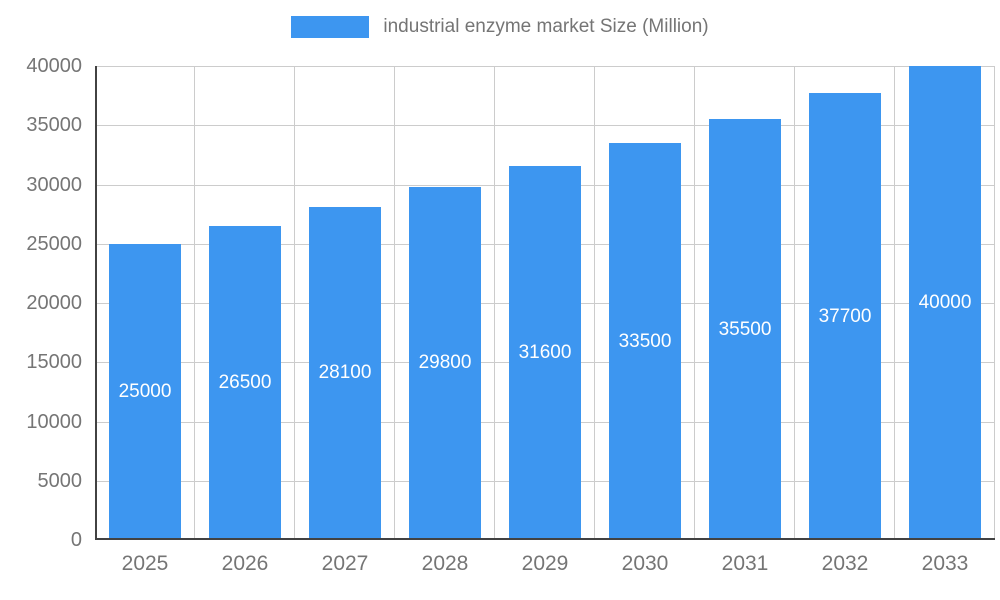 The height and width of the screenshot is (600, 1000). I want to click on bar-2030: 33500, so click(645, 341).